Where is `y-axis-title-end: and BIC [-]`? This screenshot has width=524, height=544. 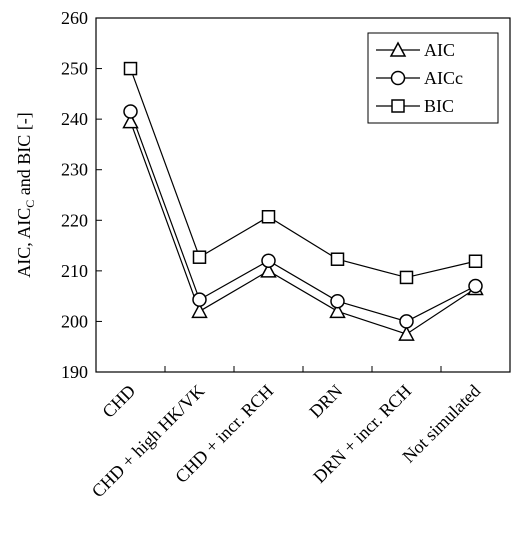 y-axis-title-end: and BIC [-] is located at coordinates (24, 155).